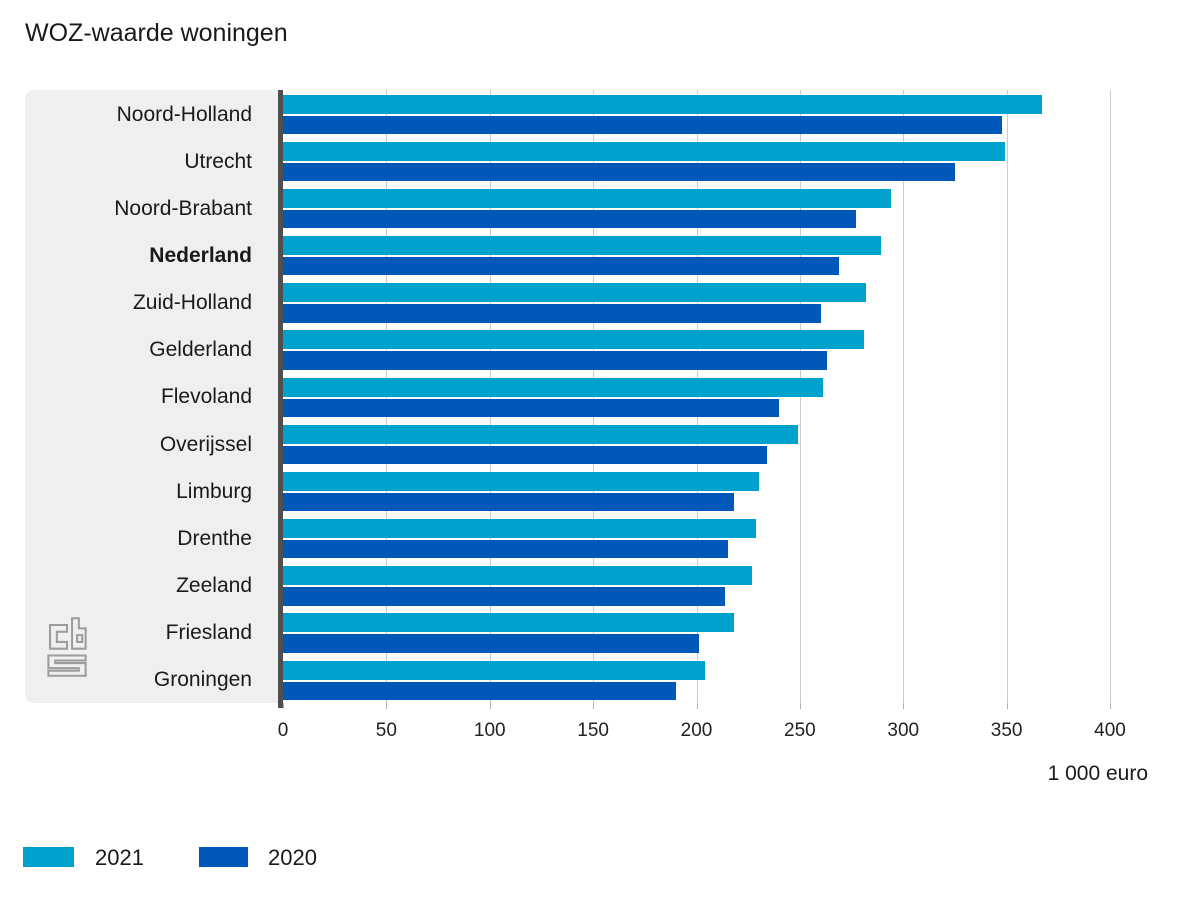 Image resolution: width=1200 pixels, height=900 pixels. I want to click on bar-2020-zuid-holland, so click(552, 313).